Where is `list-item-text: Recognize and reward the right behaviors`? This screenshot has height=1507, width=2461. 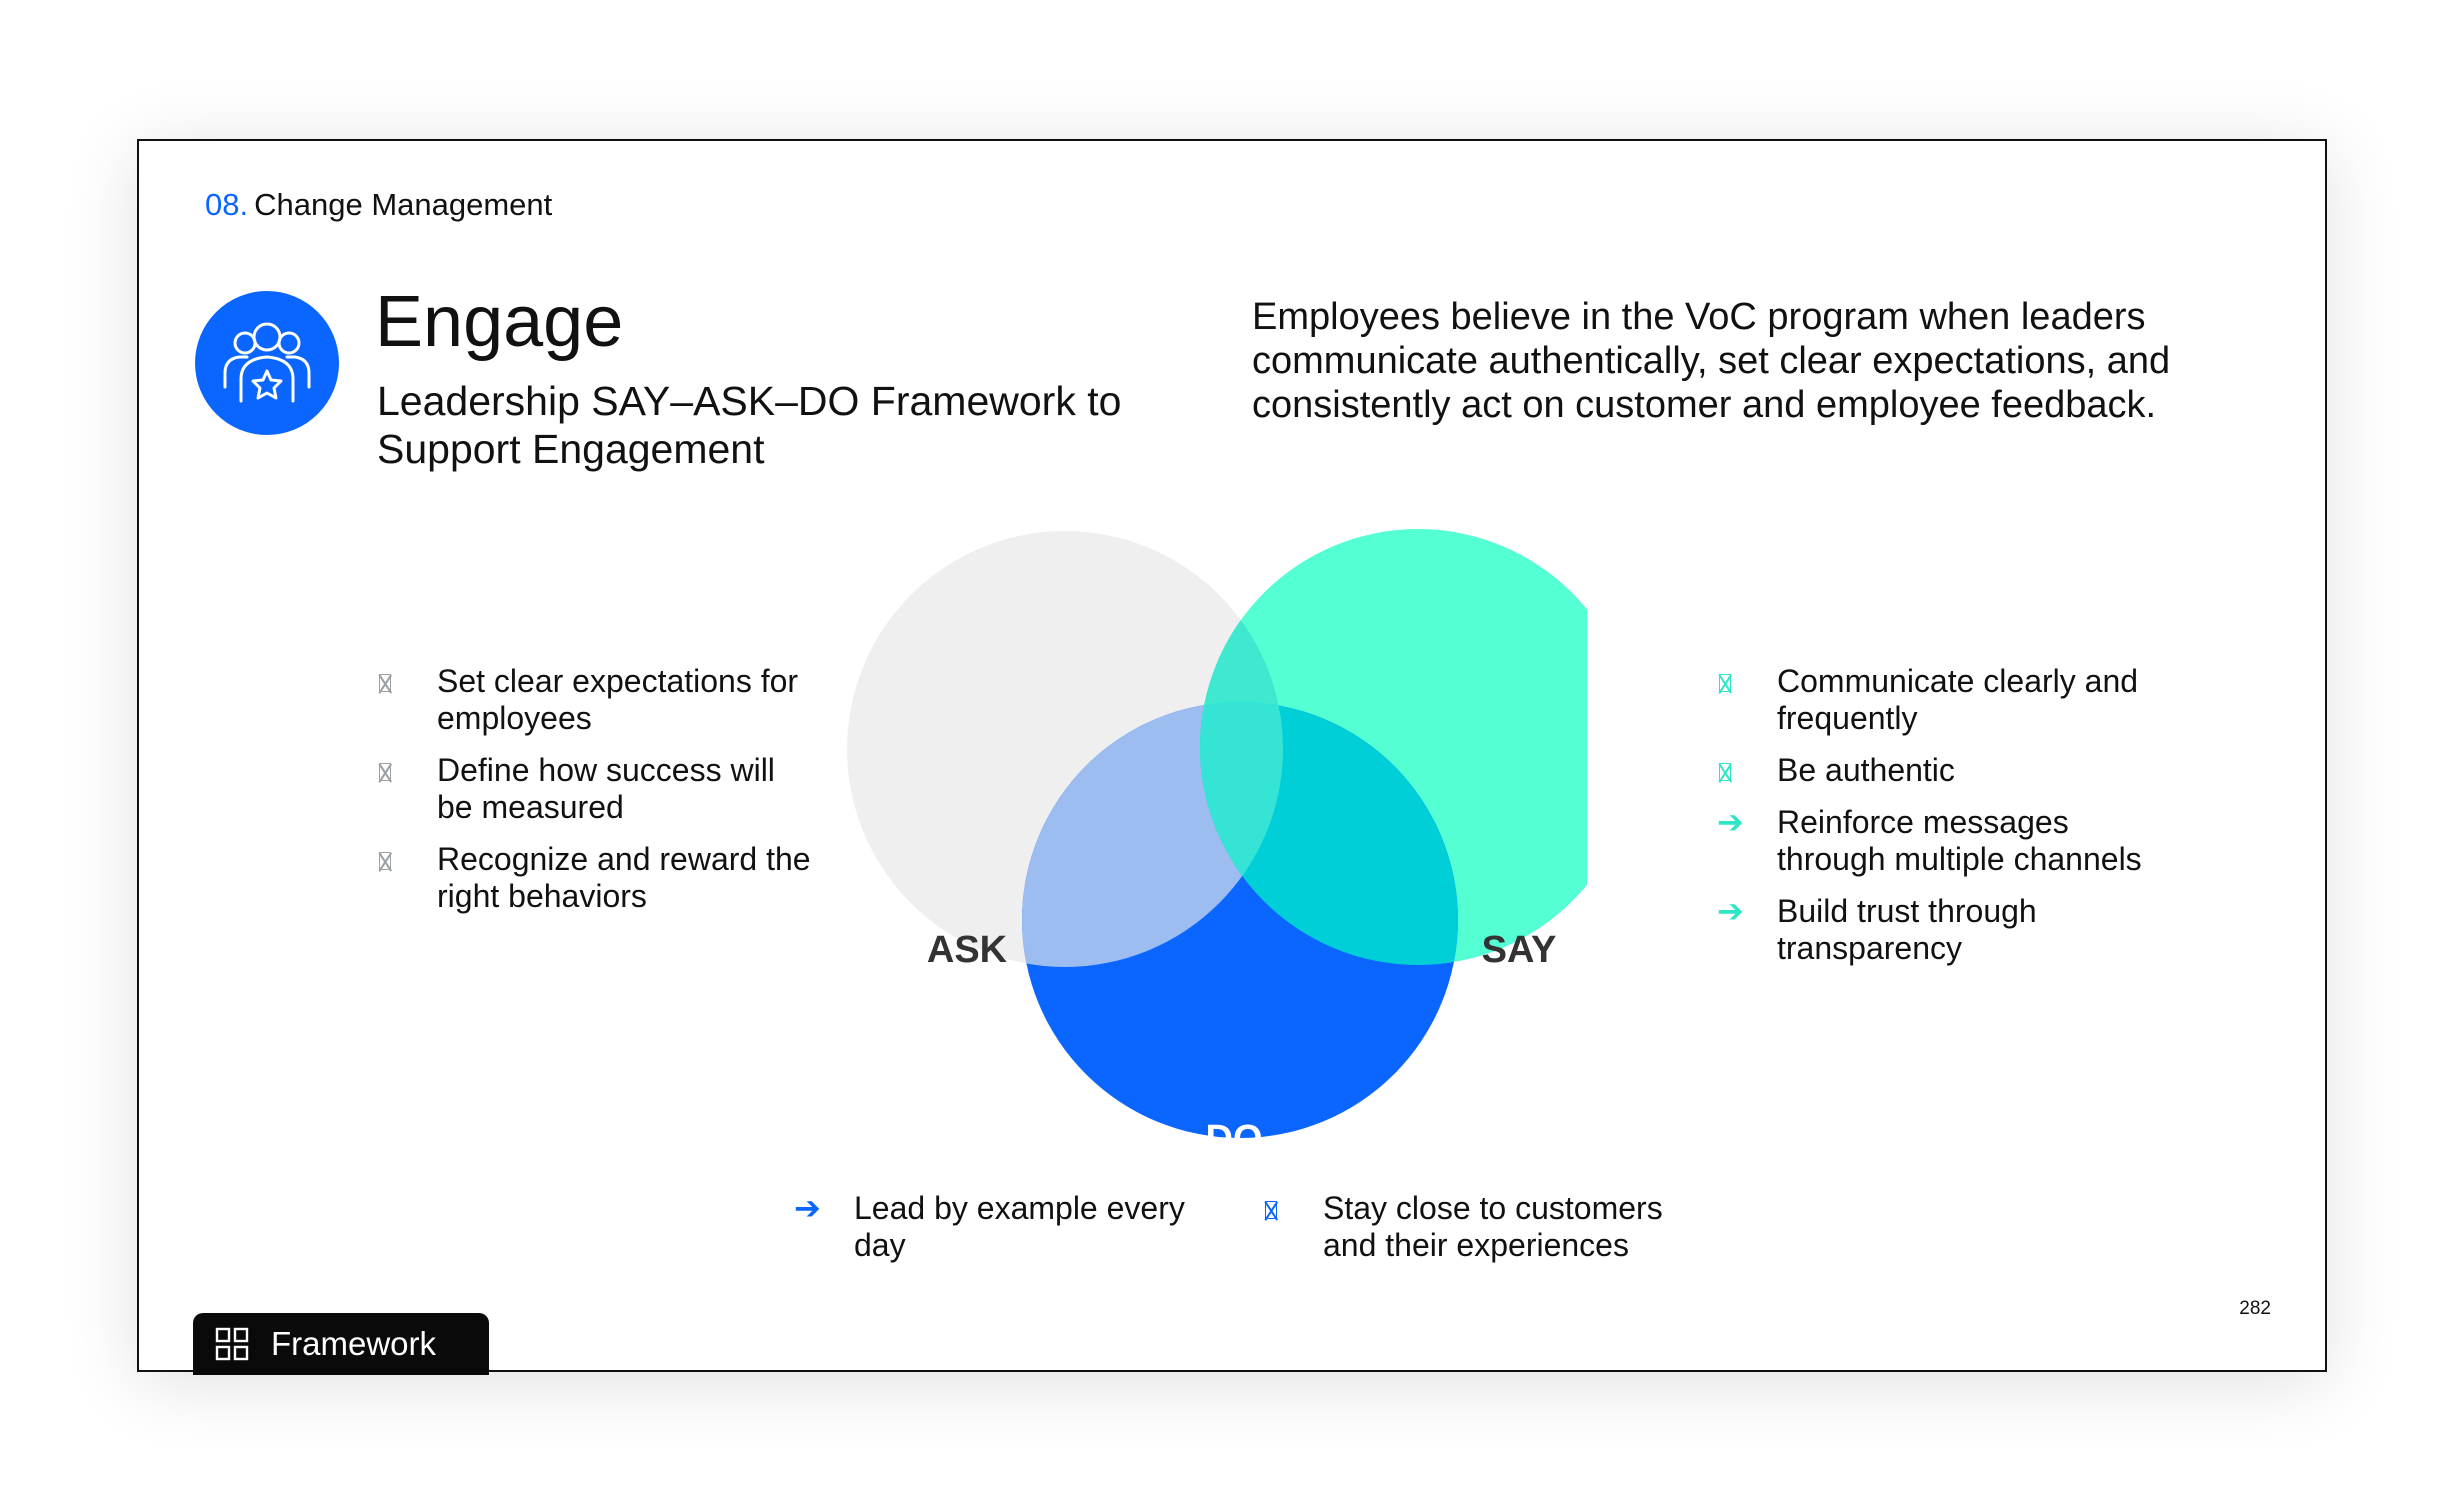 list-item-text: Recognize and reward the right behaviors is located at coordinates (624, 877).